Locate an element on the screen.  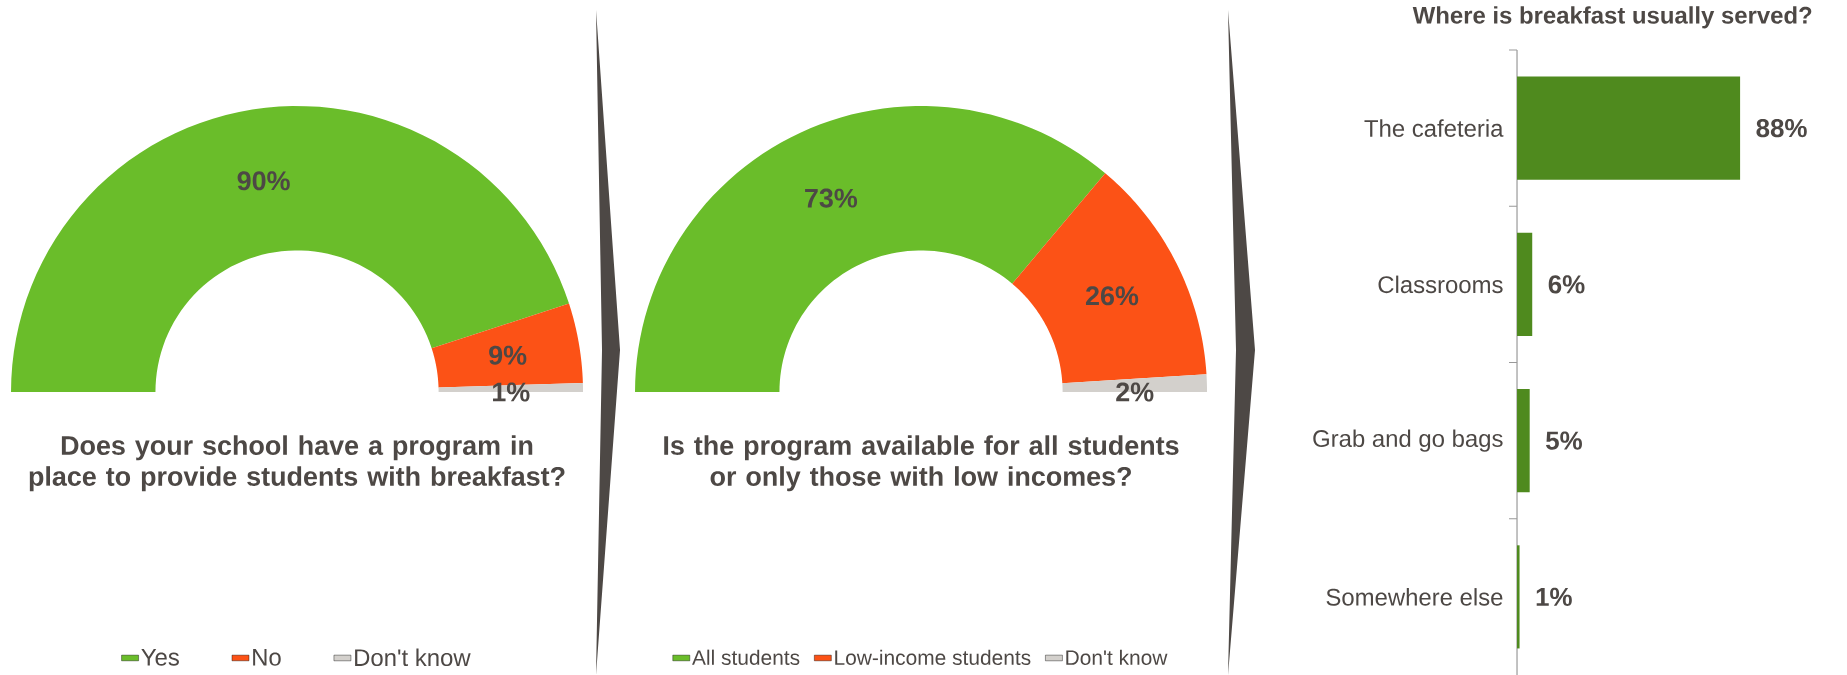
legend-label: Low-income students is located at coordinates (933, 657).